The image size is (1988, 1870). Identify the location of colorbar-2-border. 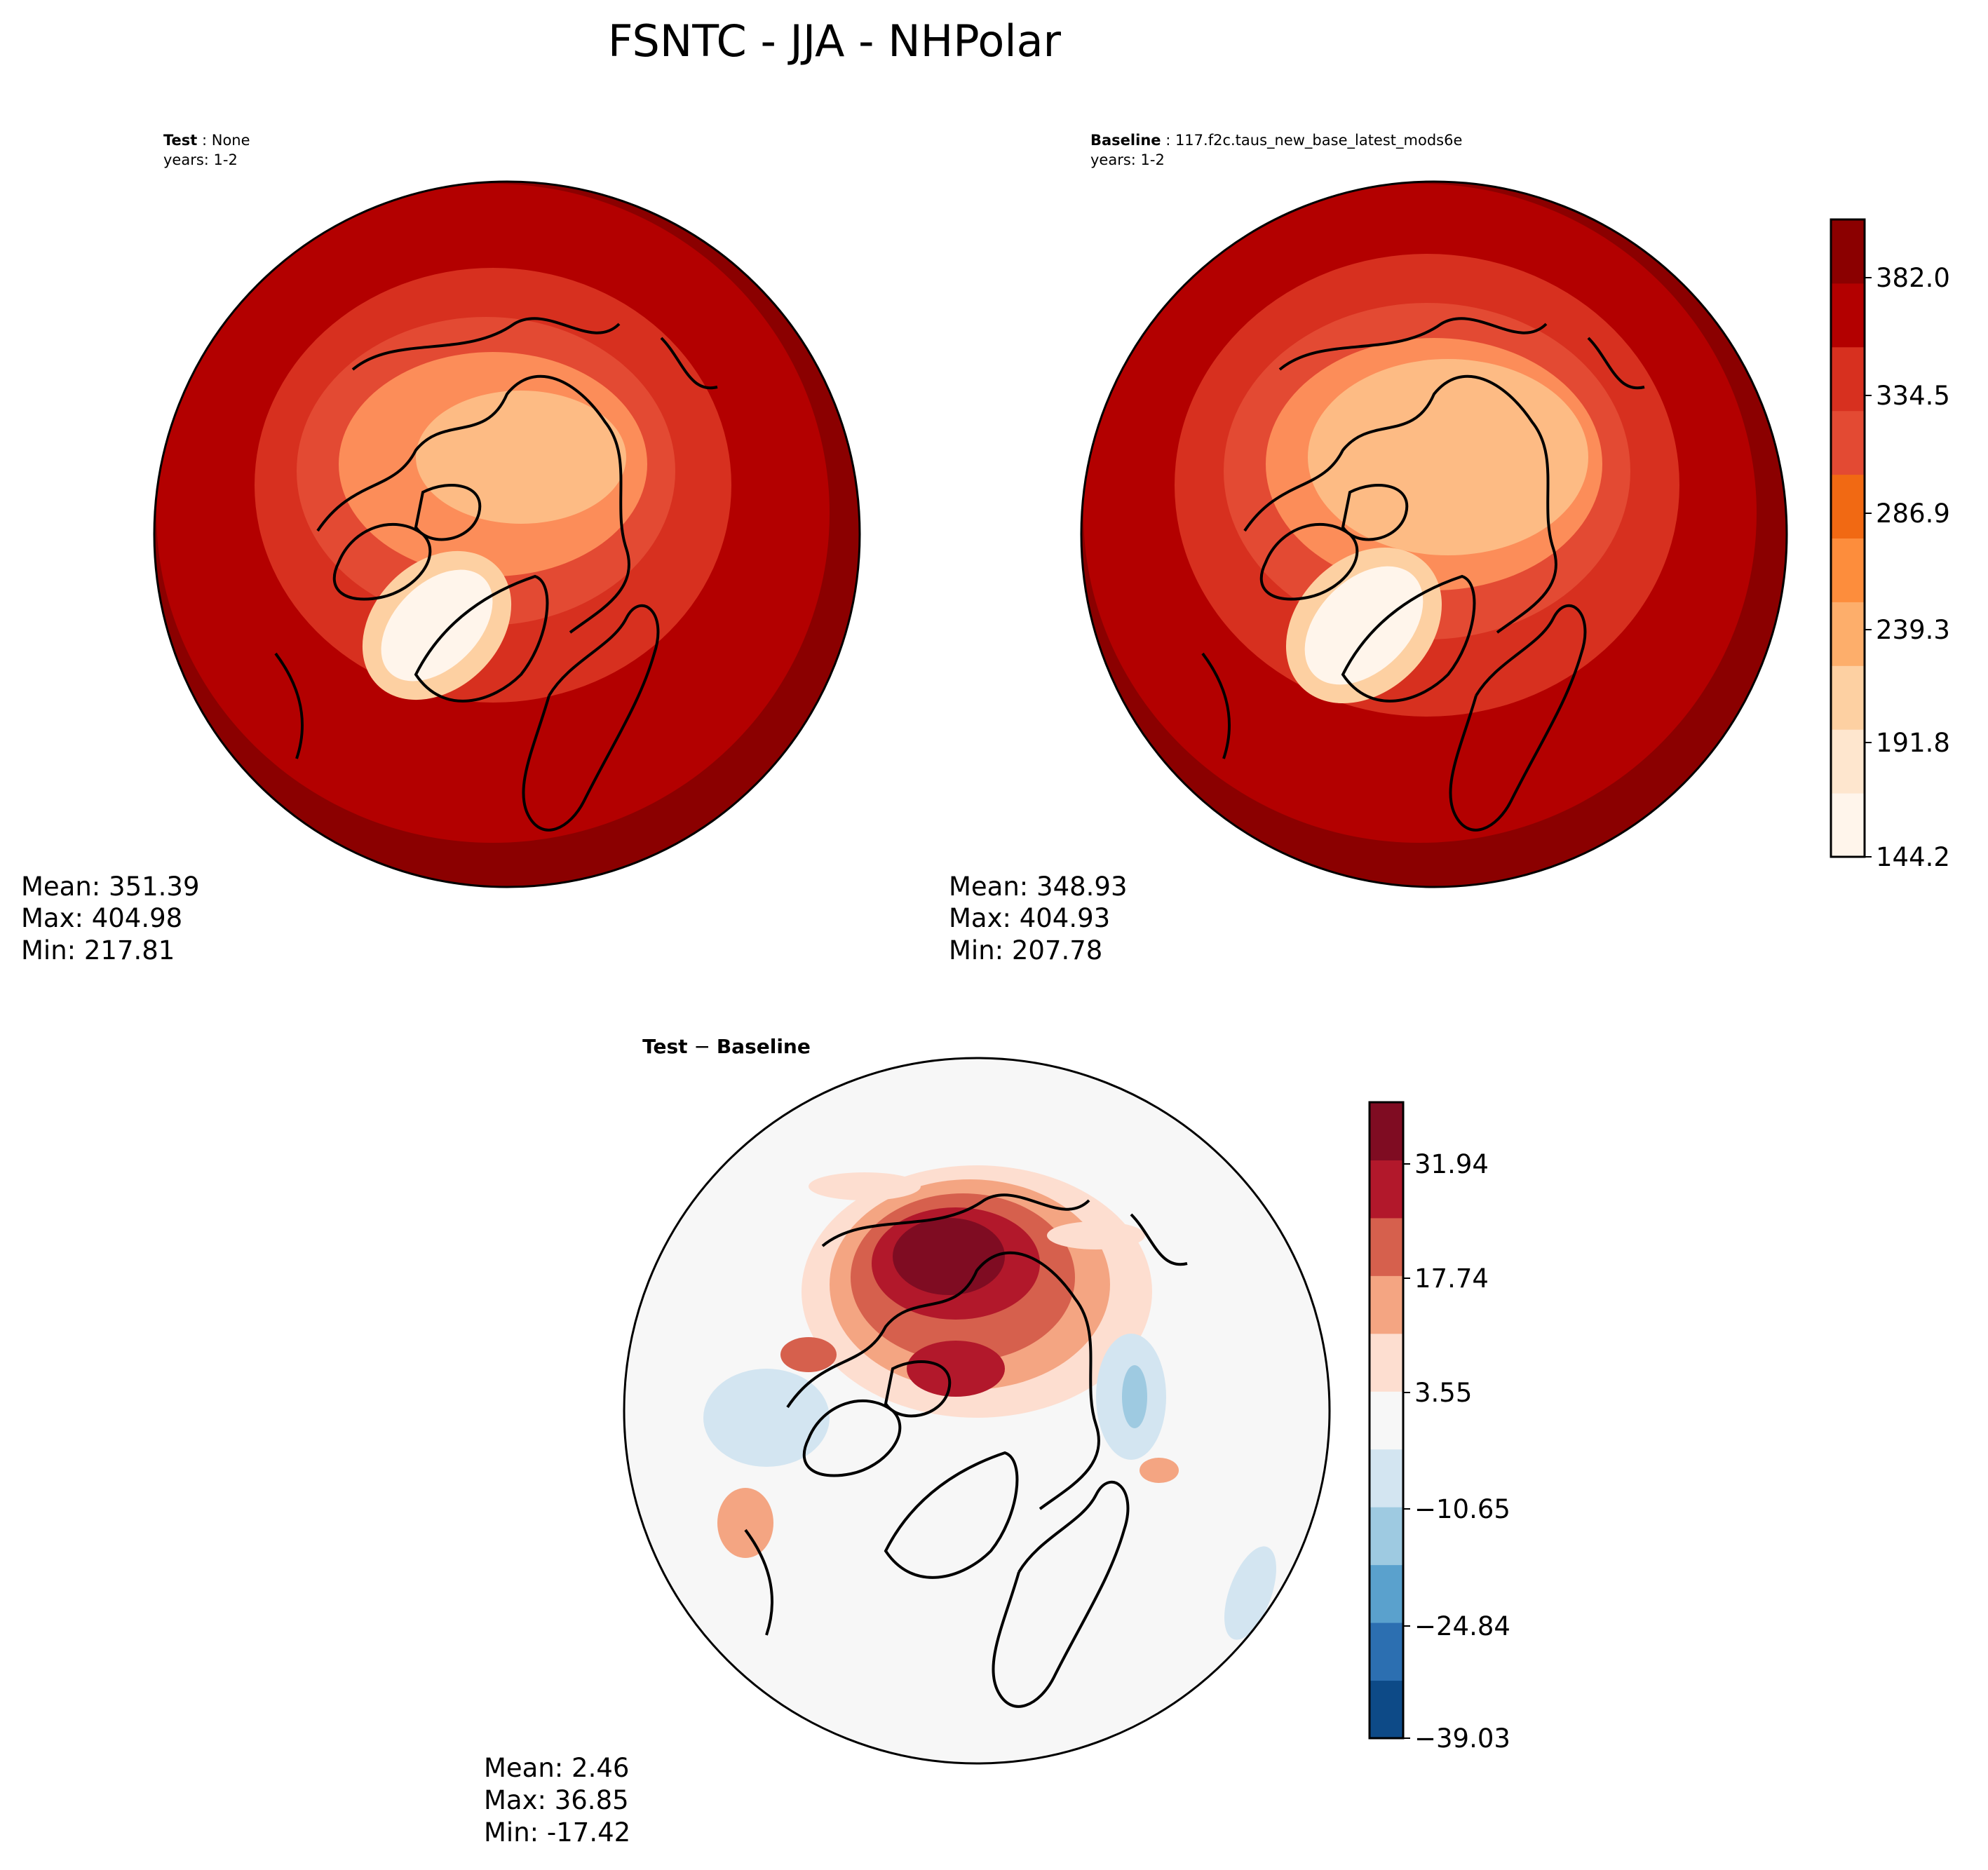
(1386, 1420).